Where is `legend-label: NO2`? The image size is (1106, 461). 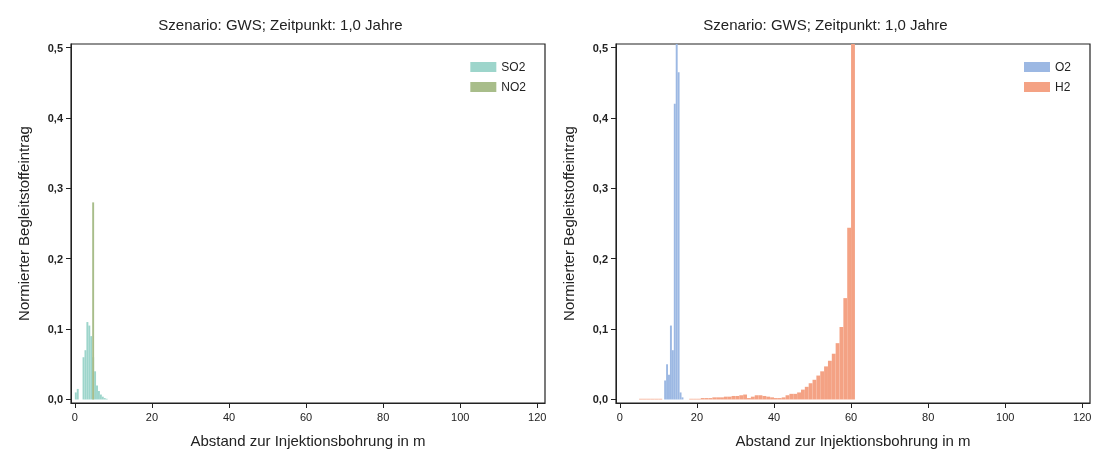 legend-label: NO2 is located at coordinates (514, 87).